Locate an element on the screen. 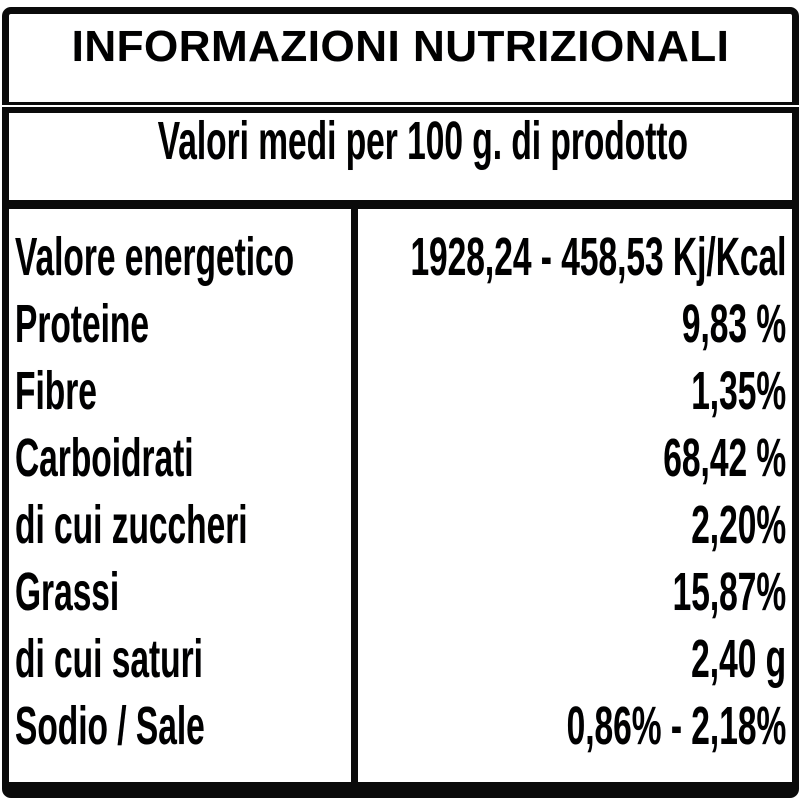  nutrient-name: di cui zuccheri is located at coordinates (131, 524).